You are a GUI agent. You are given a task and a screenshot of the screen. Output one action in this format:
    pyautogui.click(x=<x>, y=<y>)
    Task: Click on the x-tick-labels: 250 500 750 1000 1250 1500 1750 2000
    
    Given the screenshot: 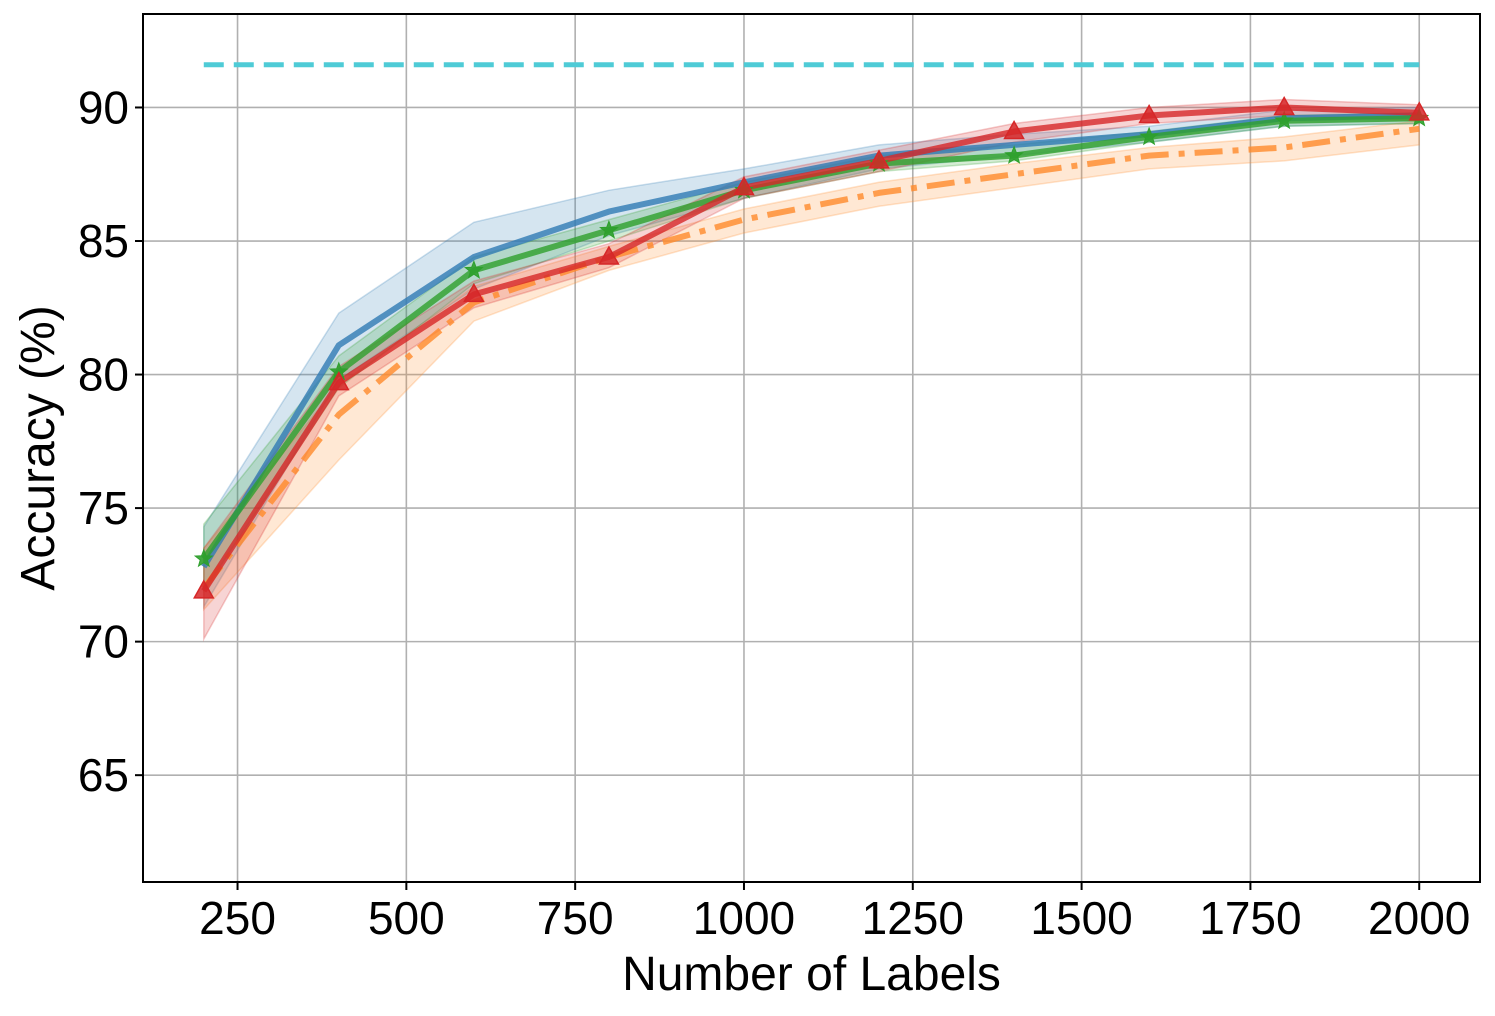 What is the action you would take?
    pyautogui.click(x=834, y=913)
    